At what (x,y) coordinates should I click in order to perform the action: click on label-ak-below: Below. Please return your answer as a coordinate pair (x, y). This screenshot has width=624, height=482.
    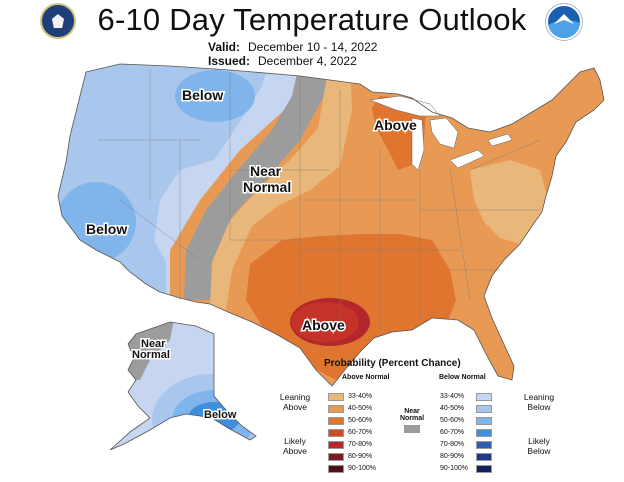
    Looking at the image, I should click on (220, 415).